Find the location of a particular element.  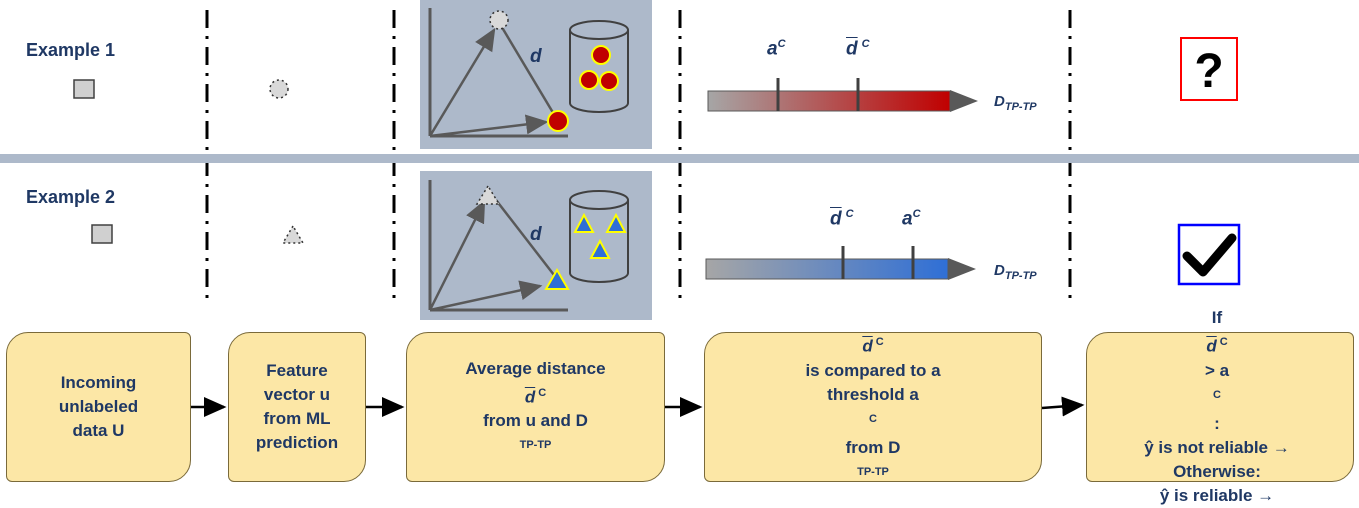

example-2-label: Example 2 is located at coordinates (71, 197).